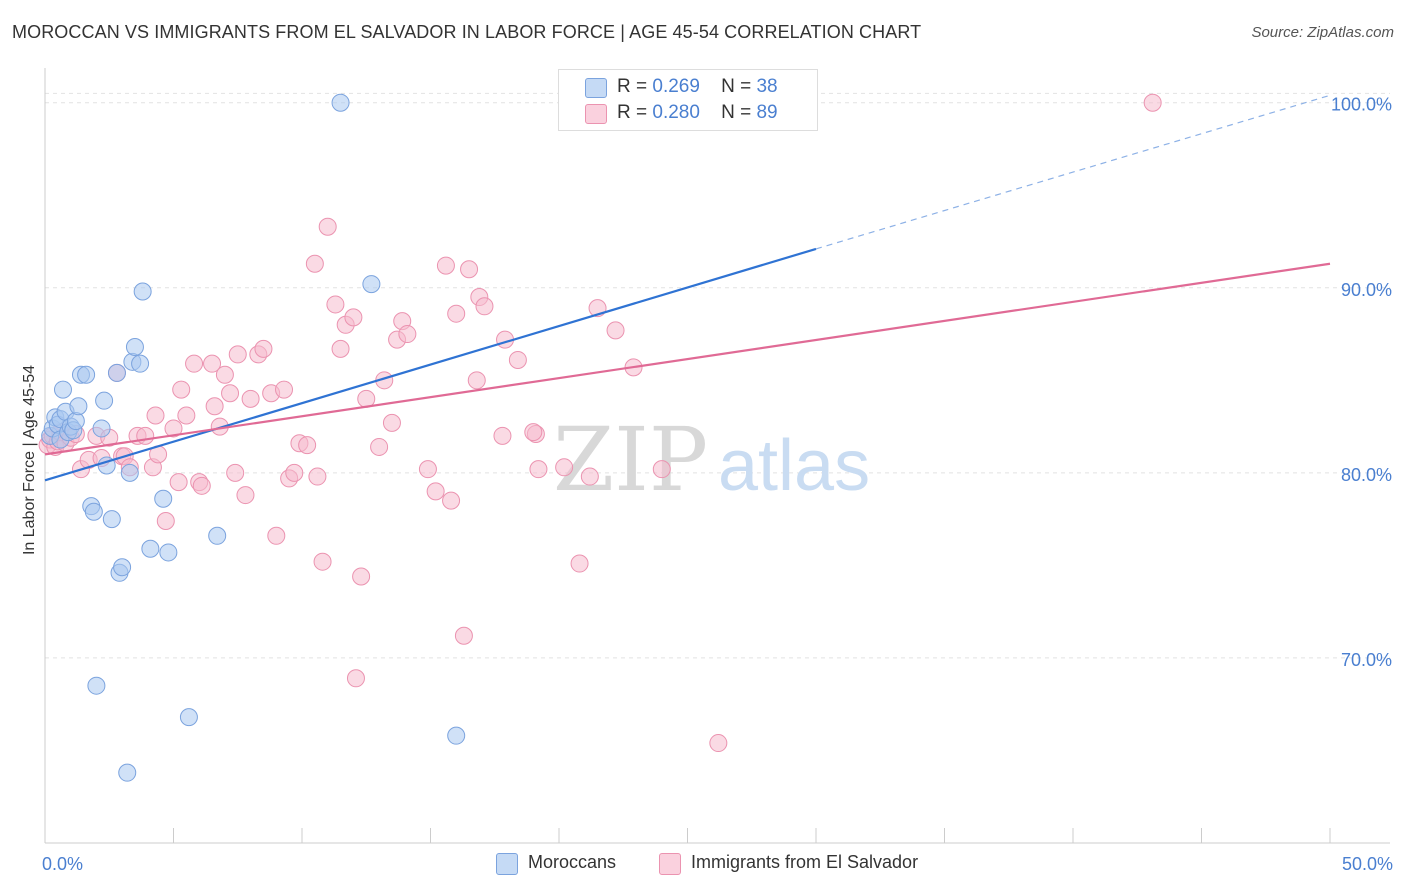  I want to click on x-tick-label: 50.0%, so click(1367, 864).